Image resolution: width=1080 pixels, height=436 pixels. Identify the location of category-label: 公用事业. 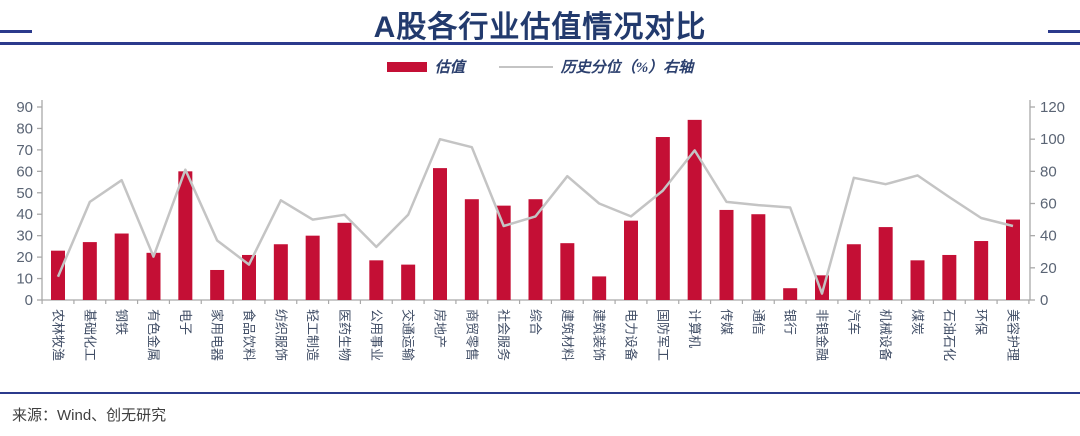
(376, 335).